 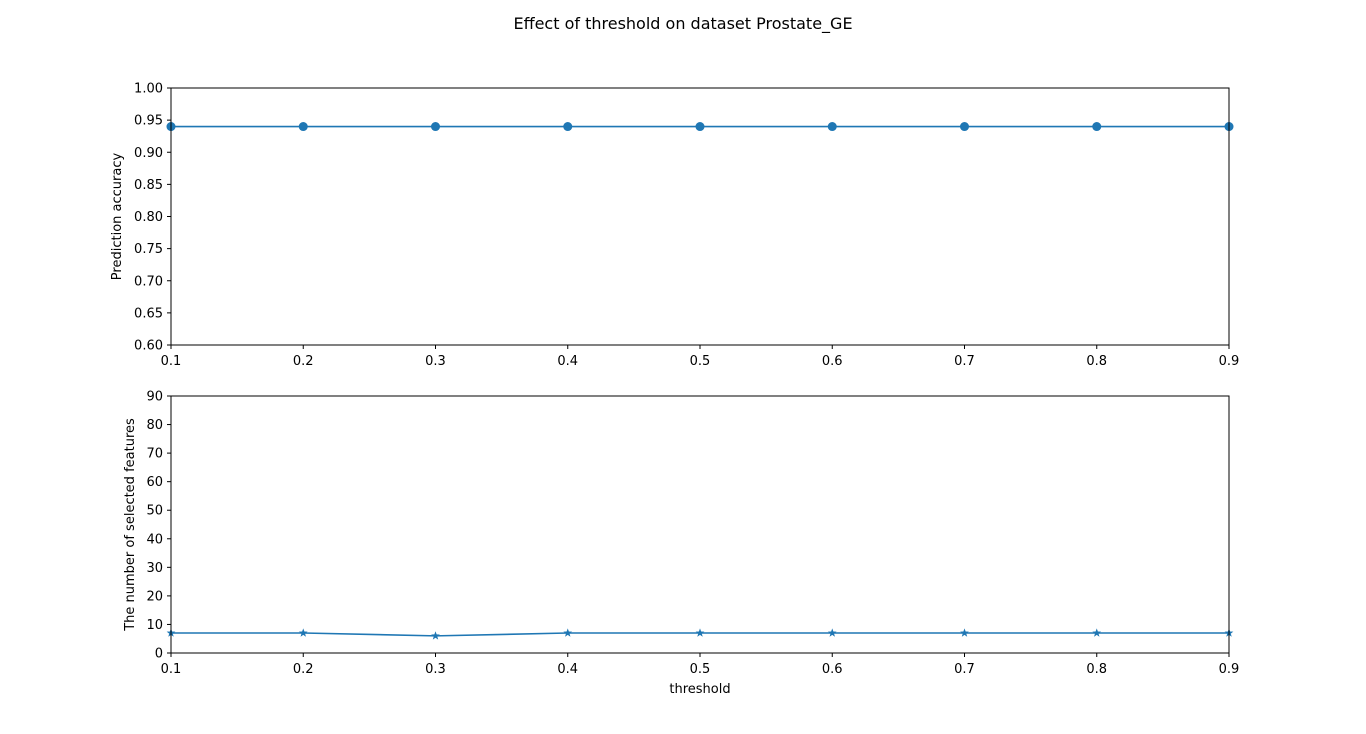 I want to click on accuracy-x-tick-label: 0.2, so click(x=303, y=361).